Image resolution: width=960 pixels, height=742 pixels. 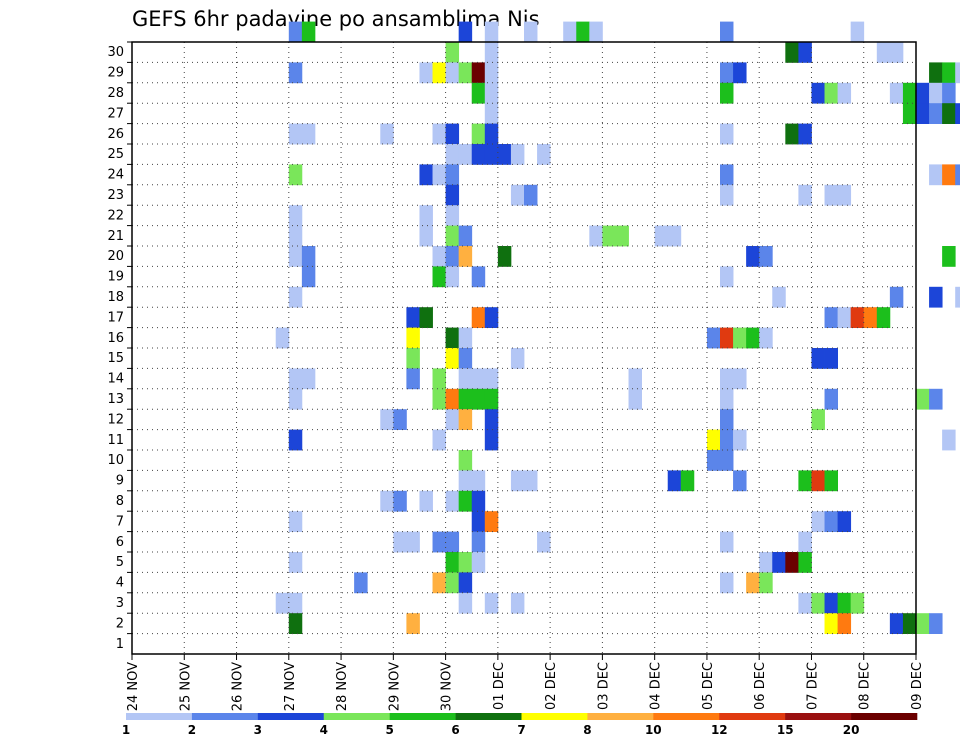 I want to click on y-tick-label: 9, so click(x=120, y=481).